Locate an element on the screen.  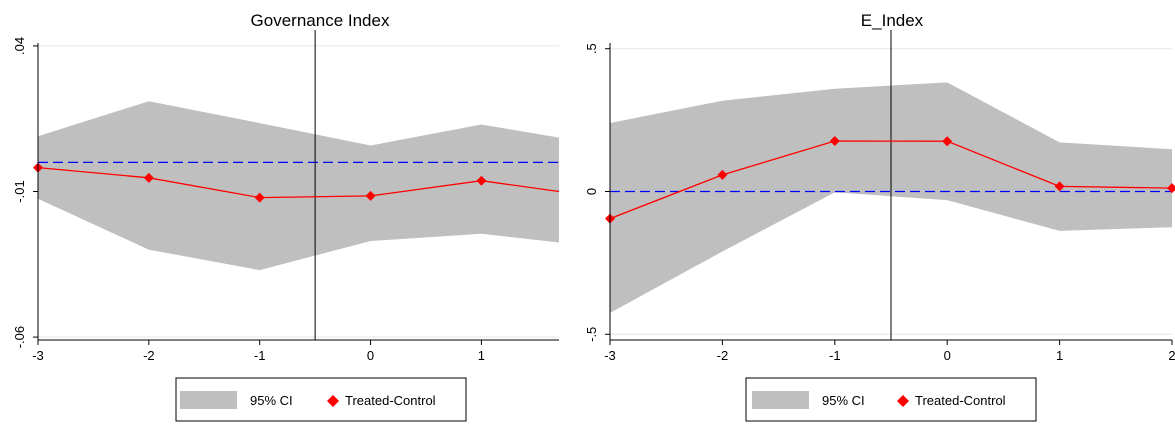
y-tick-label: -.01 is located at coordinates (19, 191).